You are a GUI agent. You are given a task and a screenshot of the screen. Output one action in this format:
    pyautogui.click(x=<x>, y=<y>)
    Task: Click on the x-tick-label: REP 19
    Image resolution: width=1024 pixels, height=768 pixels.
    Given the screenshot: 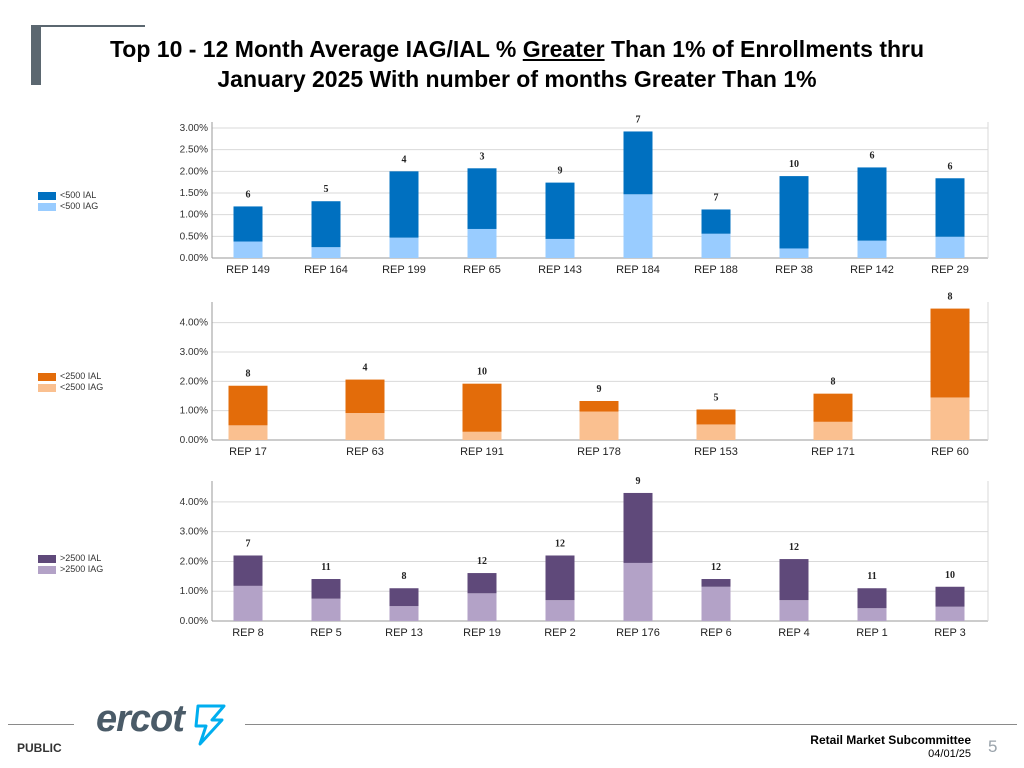 What is the action you would take?
    pyautogui.click(x=482, y=633)
    